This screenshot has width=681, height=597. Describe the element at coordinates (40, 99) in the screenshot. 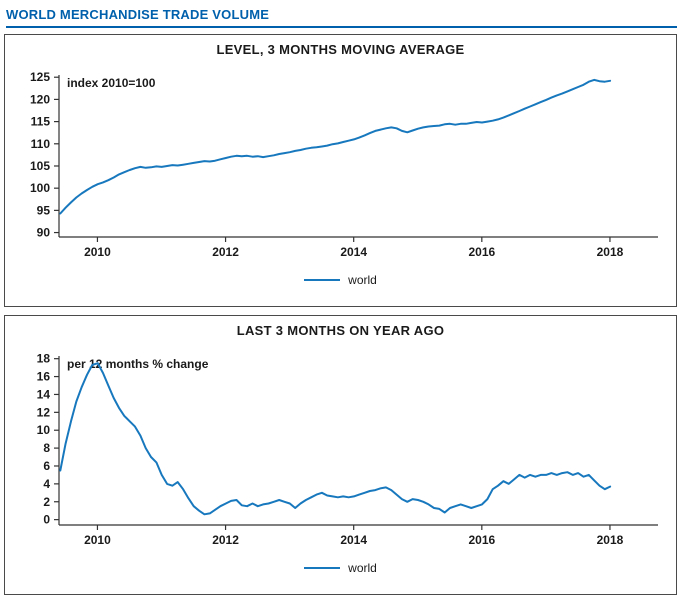

I see `svg-text: 120` at that location.